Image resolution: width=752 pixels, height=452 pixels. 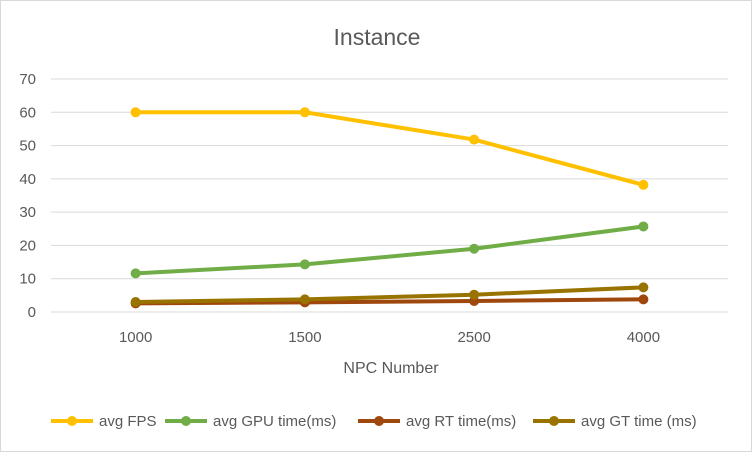 I want to click on x-tick-label: 2500, so click(x=473, y=337).